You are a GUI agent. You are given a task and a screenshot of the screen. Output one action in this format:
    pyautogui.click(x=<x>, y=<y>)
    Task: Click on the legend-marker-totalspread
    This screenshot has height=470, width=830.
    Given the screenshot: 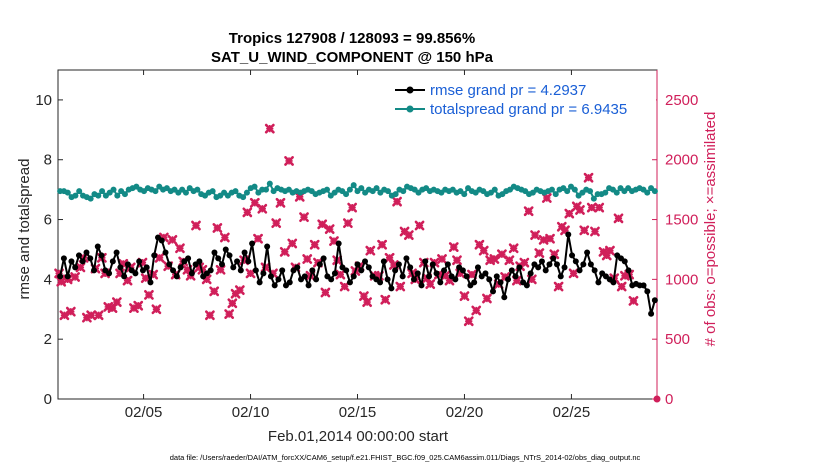 What is the action you would take?
    pyautogui.click(x=410, y=109)
    